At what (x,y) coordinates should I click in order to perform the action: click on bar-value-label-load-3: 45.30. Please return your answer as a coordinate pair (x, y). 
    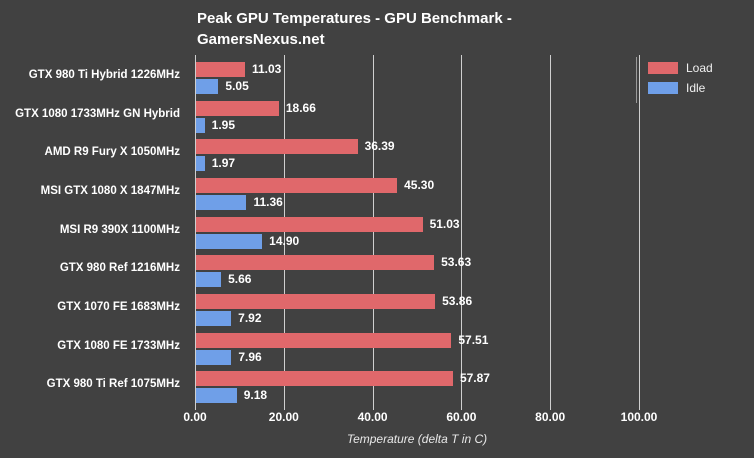
    Looking at the image, I should click on (419, 185).